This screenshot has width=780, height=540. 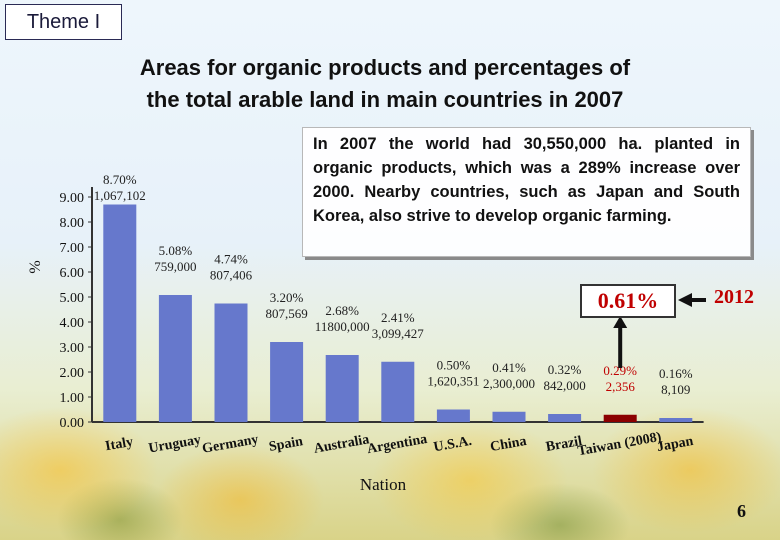 I want to click on bar-percent-label: 0.16%, so click(x=676, y=373).